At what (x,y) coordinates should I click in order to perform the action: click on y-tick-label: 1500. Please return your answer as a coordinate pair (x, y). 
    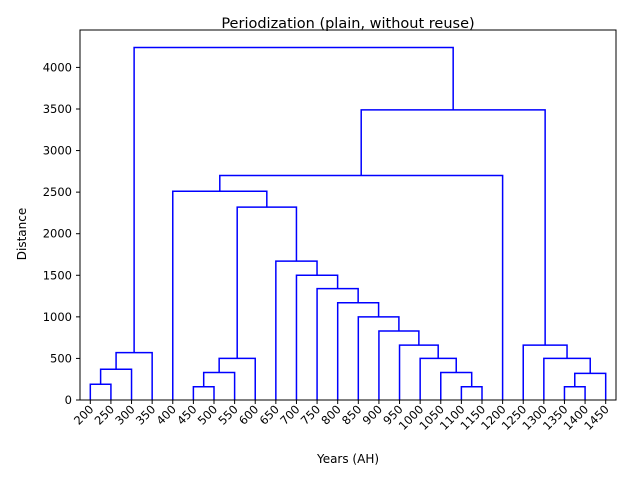
    Looking at the image, I should click on (57, 275).